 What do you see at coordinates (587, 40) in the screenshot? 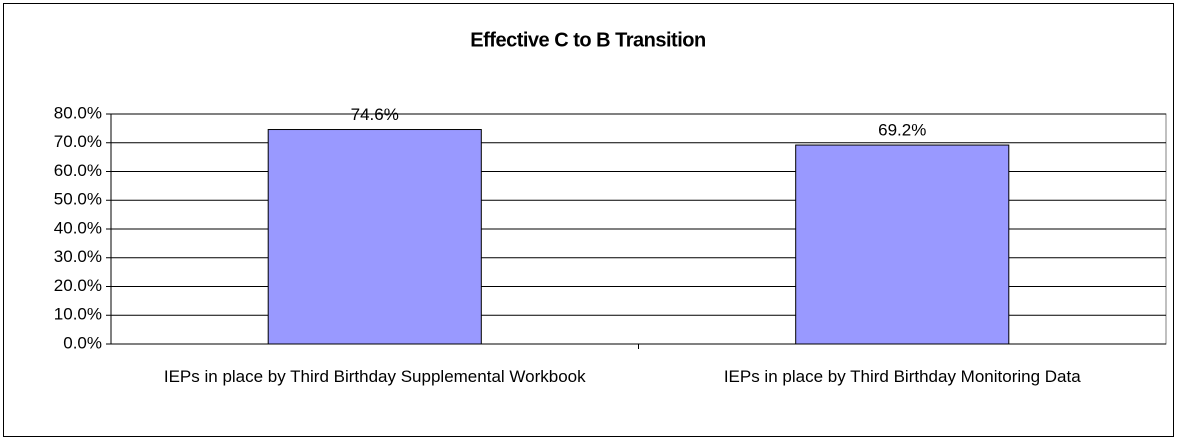
I see `chart-title: Effective C to B Transition` at bounding box center [587, 40].